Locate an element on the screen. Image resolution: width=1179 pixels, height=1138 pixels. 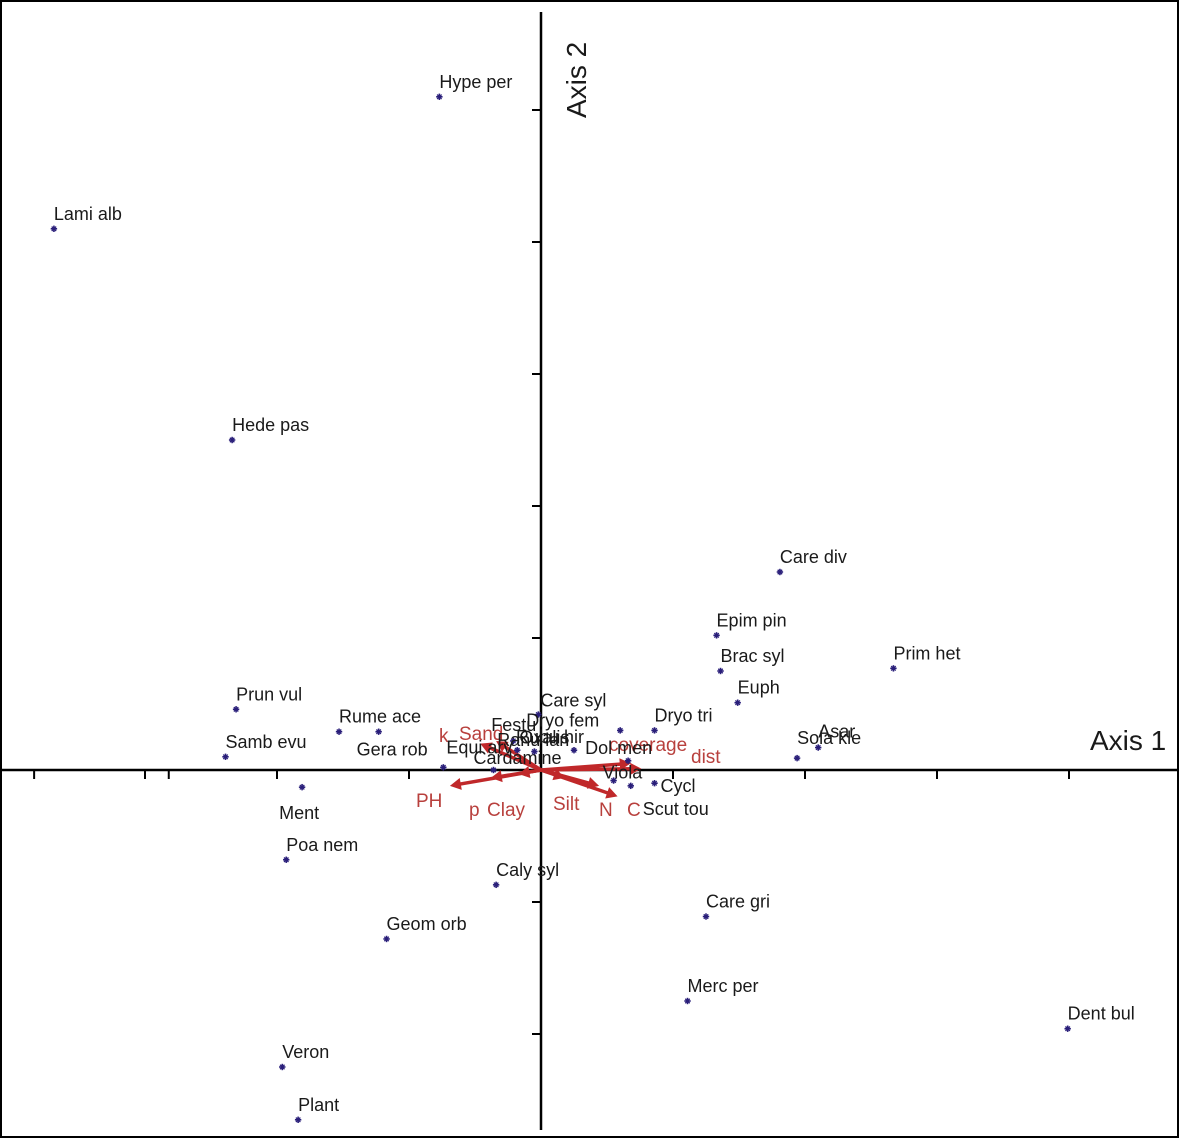
species-point: Rubu hir is located at coordinates (550, 740).